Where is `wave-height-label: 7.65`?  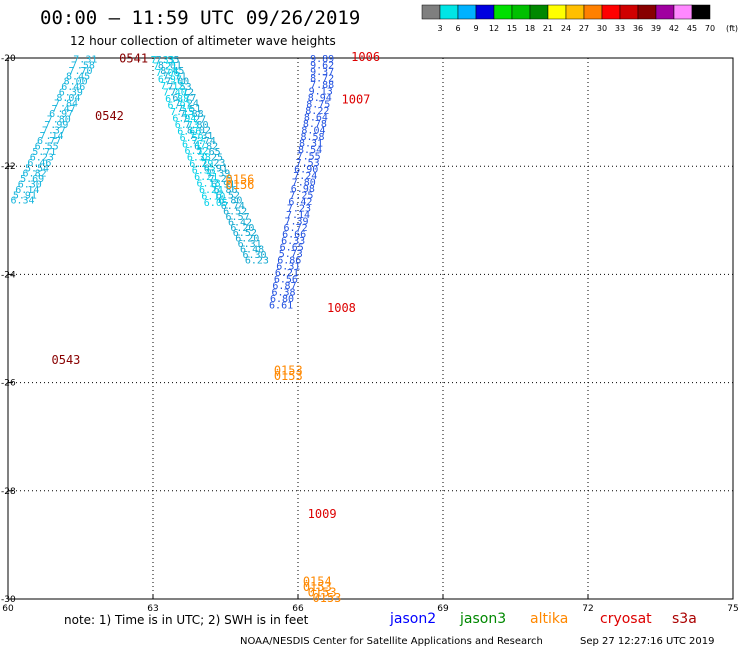 wave-height-label: 7.65 is located at coordinates (209, 152).